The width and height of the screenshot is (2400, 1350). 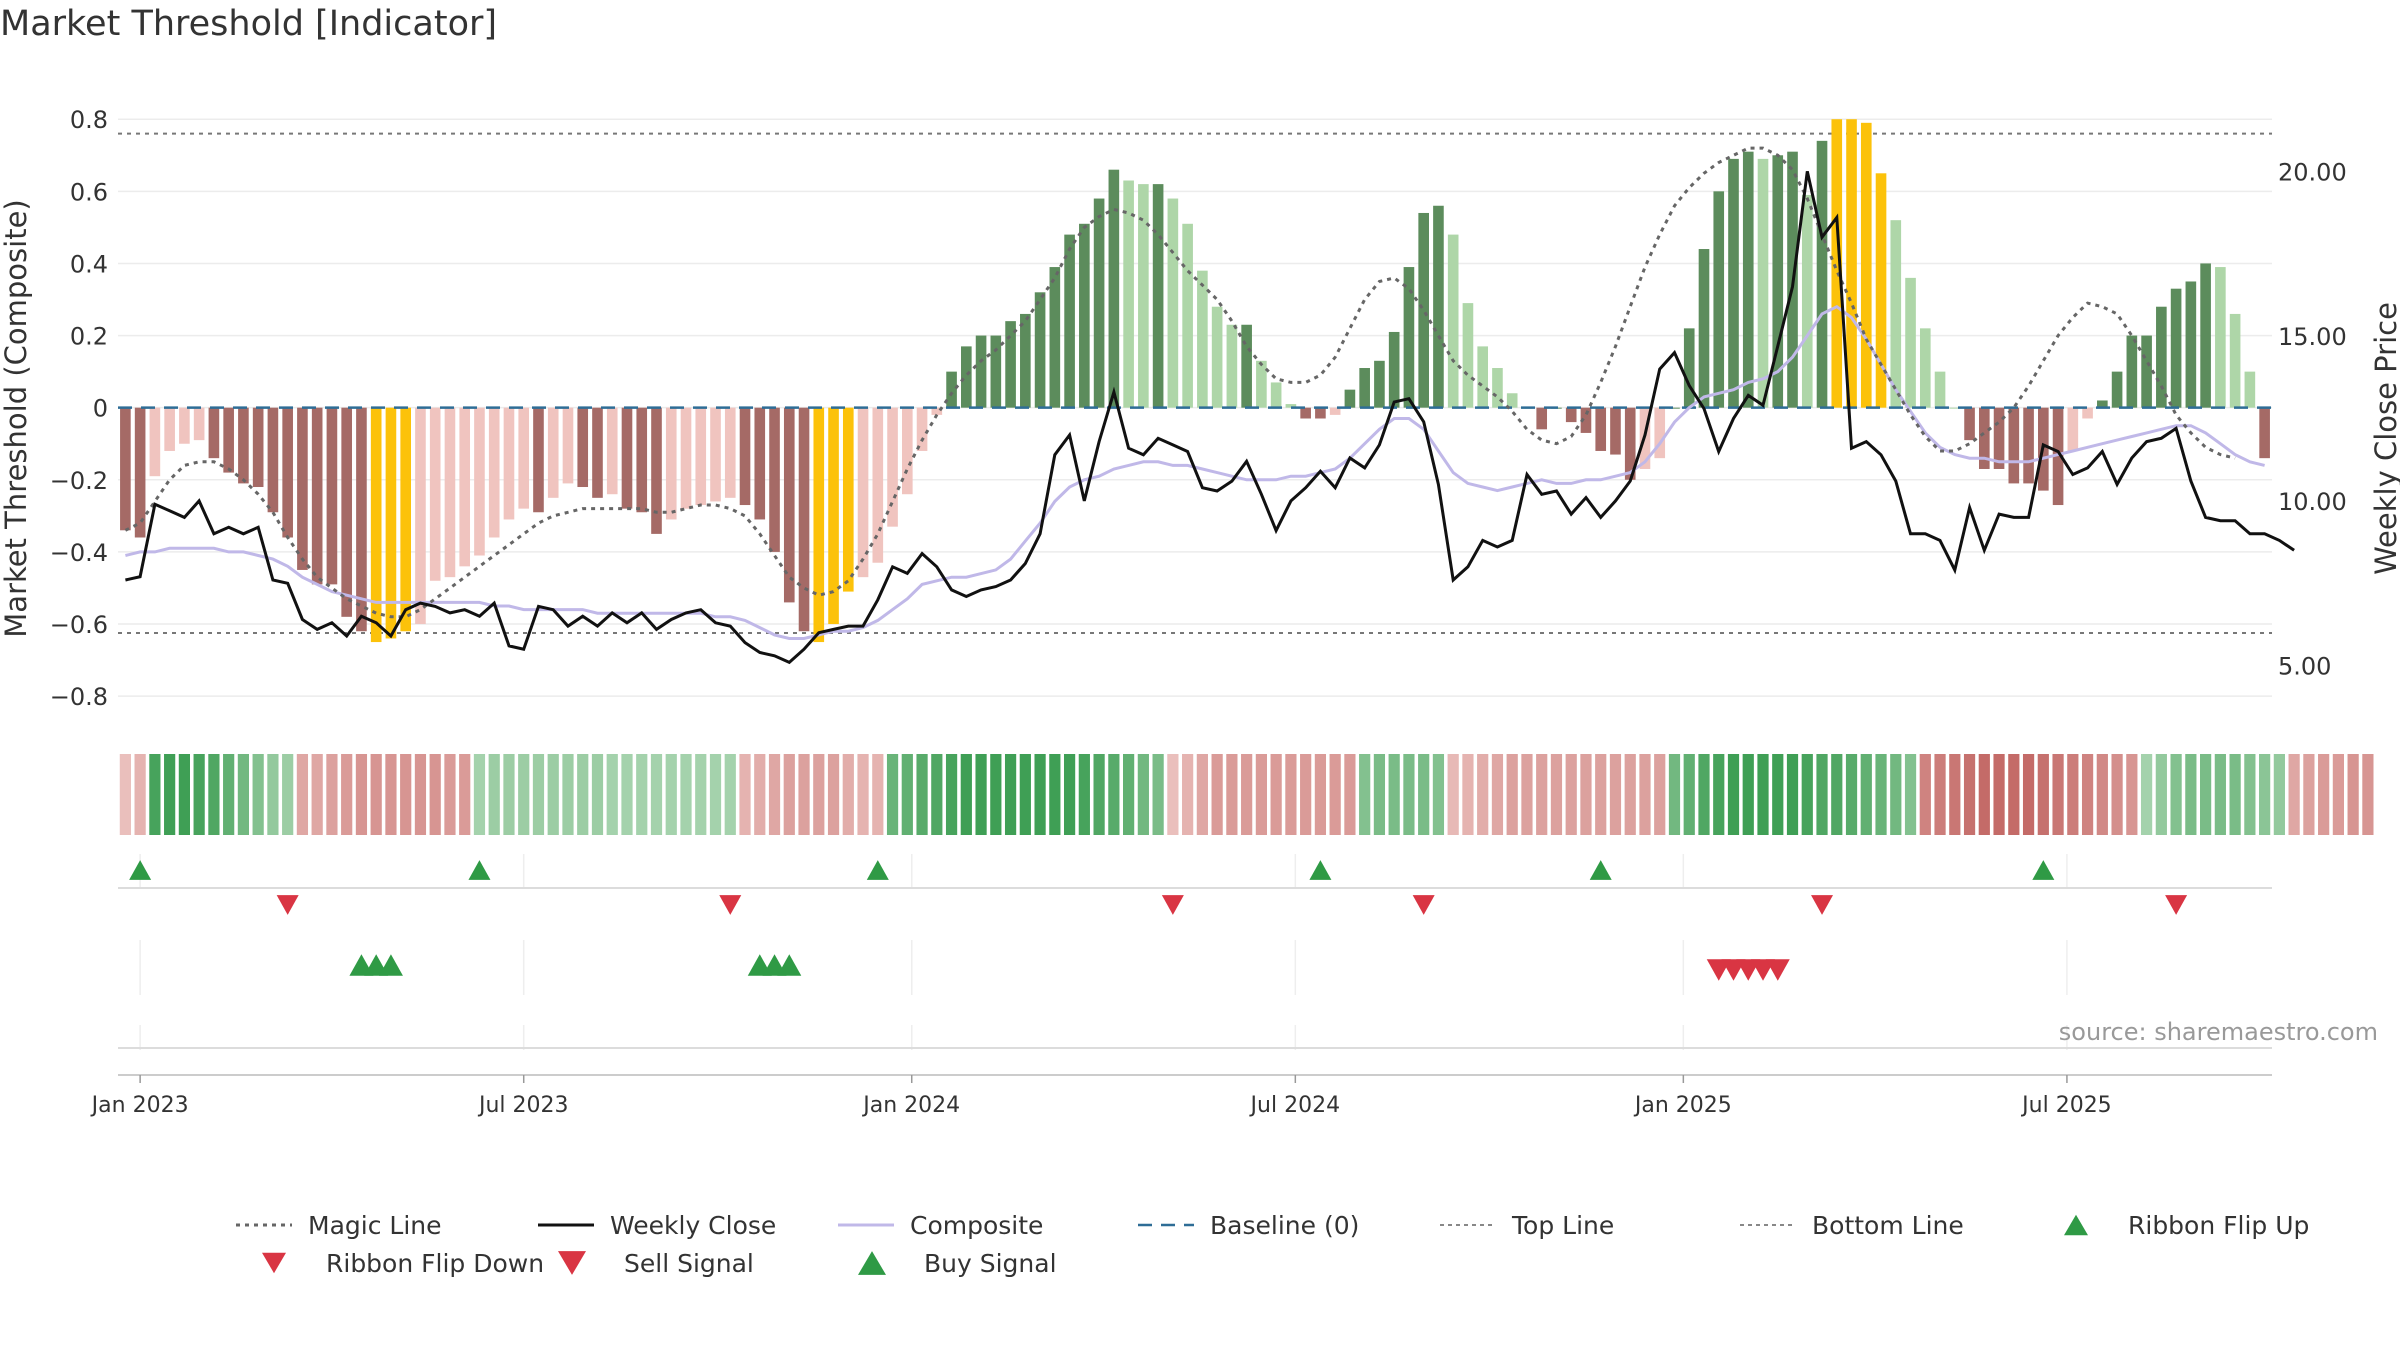 What do you see at coordinates (249, 24) in the screenshot?
I see `chart-title: Market Threshold [Indicator]` at bounding box center [249, 24].